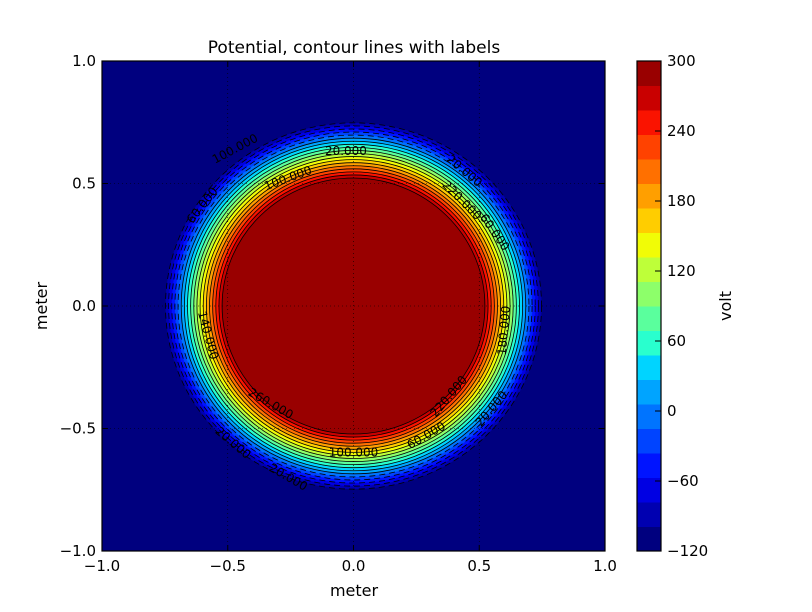 The height and width of the screenshot is (612, 812). Describe the element at coordinates (681, 271) in the screenshot. I see `colorbar-tick-label: 120` at that location.